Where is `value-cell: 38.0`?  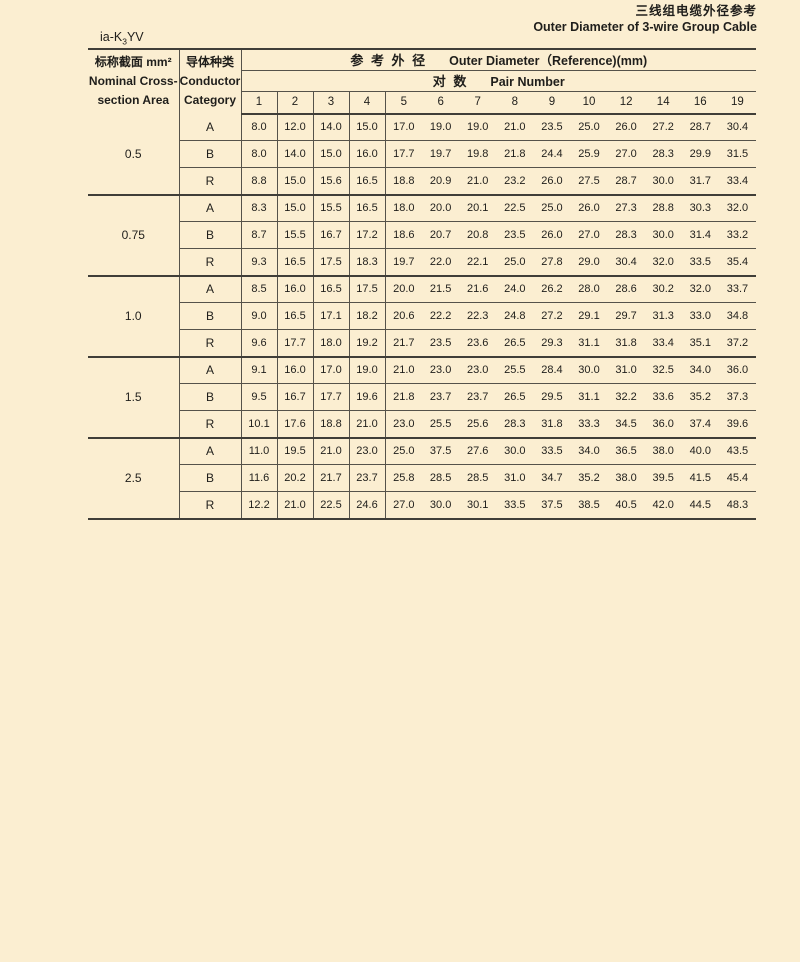
value-cell: 38.0 is located at coordinates (626, 478).